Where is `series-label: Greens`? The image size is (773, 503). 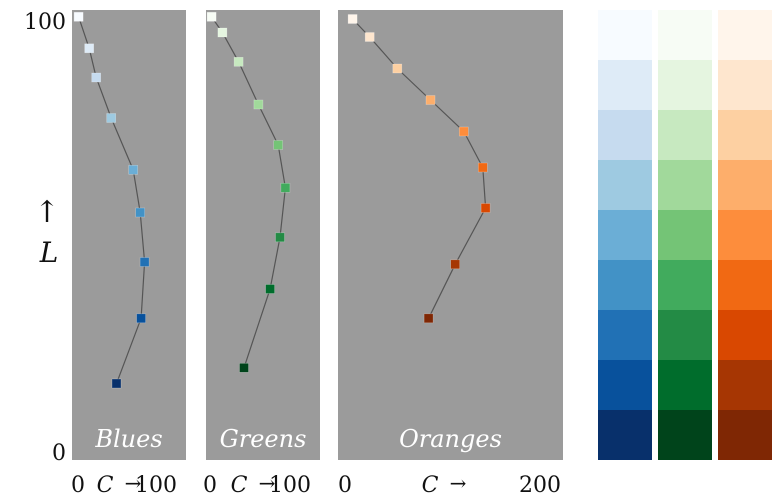
series-label: Greens is located at coordinates (263, 439).